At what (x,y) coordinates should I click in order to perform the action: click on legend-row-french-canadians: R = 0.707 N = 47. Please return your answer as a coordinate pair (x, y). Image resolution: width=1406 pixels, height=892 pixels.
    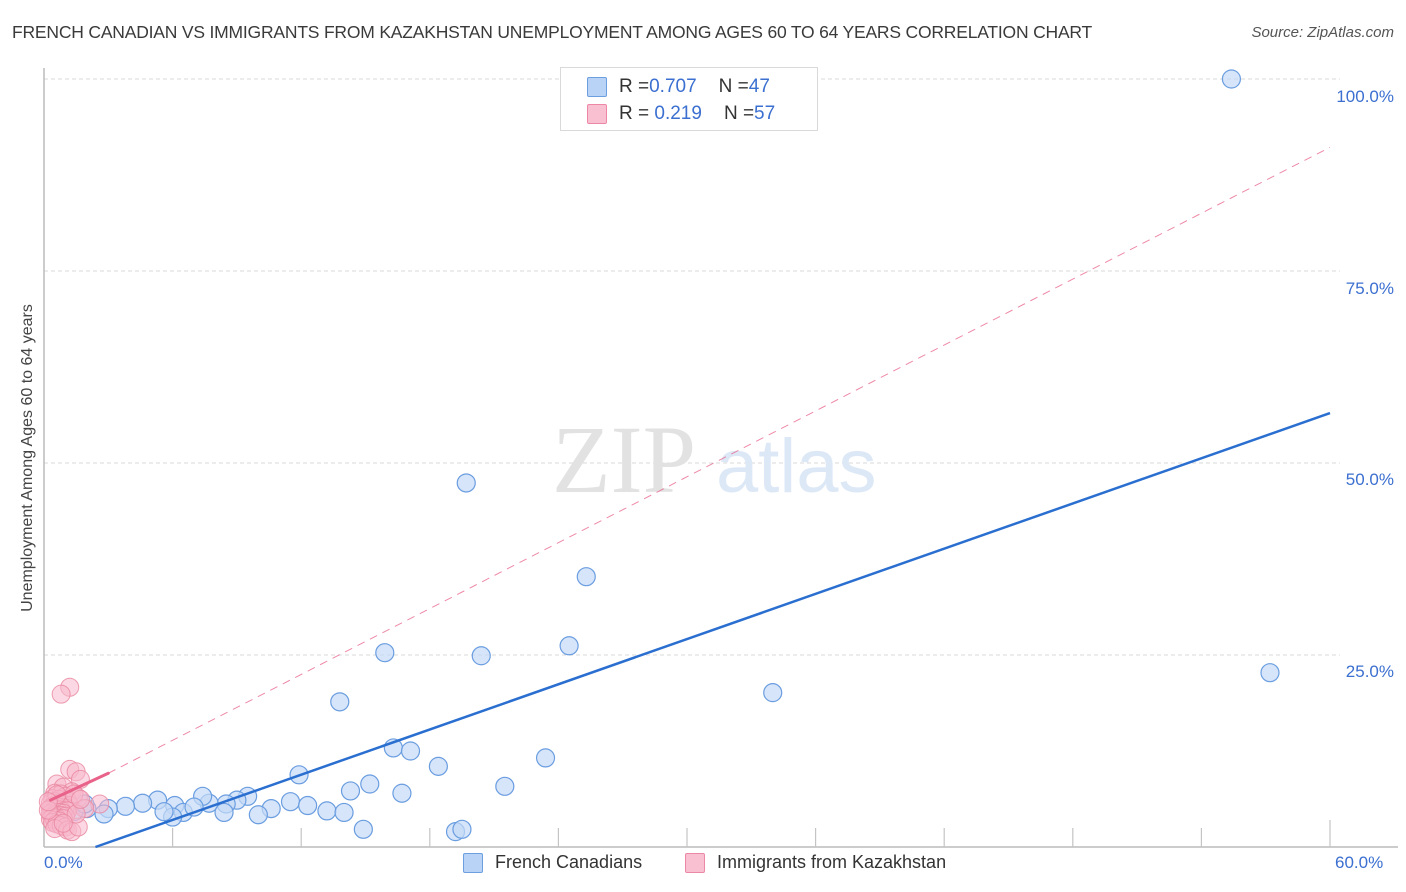
    Looking at the image, I should click on (678, 87).